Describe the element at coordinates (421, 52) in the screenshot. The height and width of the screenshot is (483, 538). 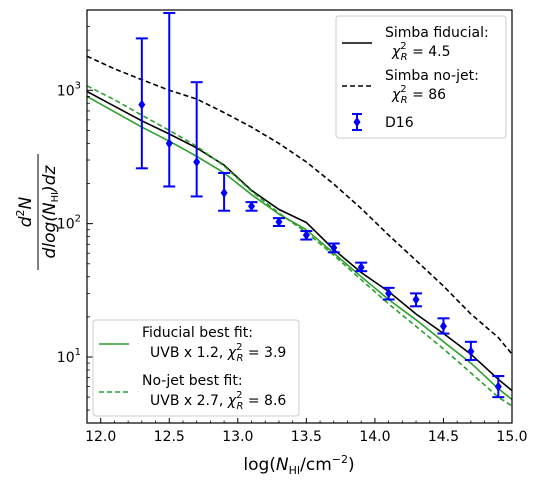
I see `legend-fiducial-chi: χ2 R = 4.5` at that location.